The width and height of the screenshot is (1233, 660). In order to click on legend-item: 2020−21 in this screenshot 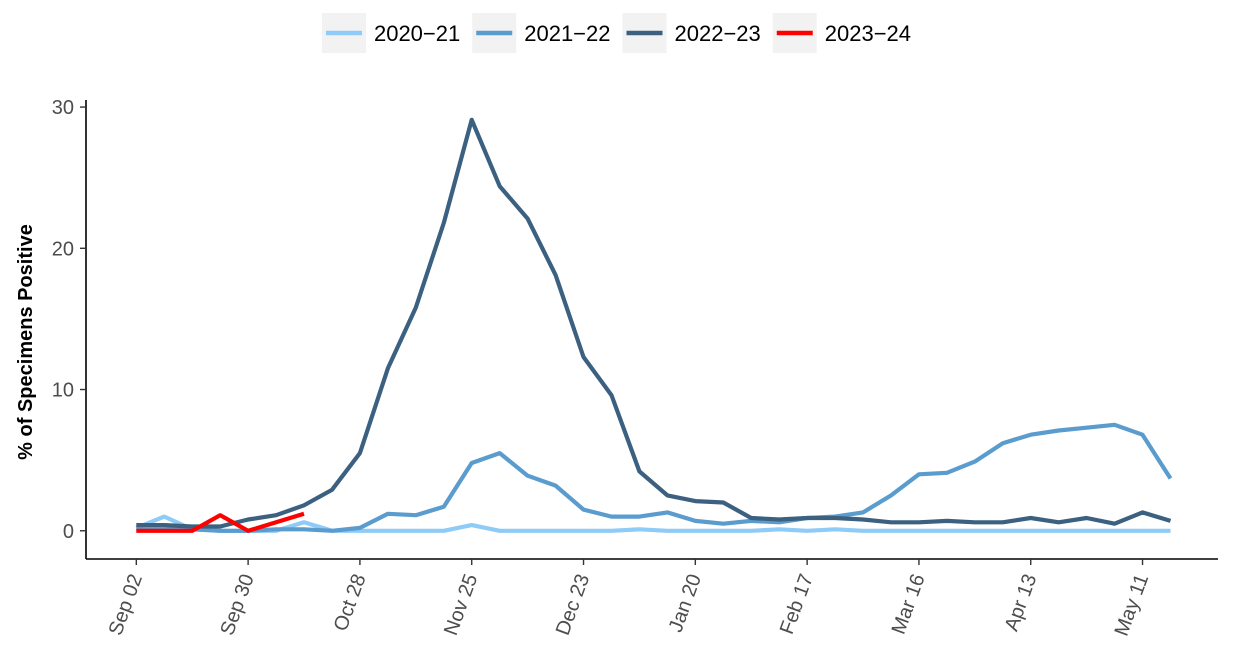, I will do `click(390, 33)`.